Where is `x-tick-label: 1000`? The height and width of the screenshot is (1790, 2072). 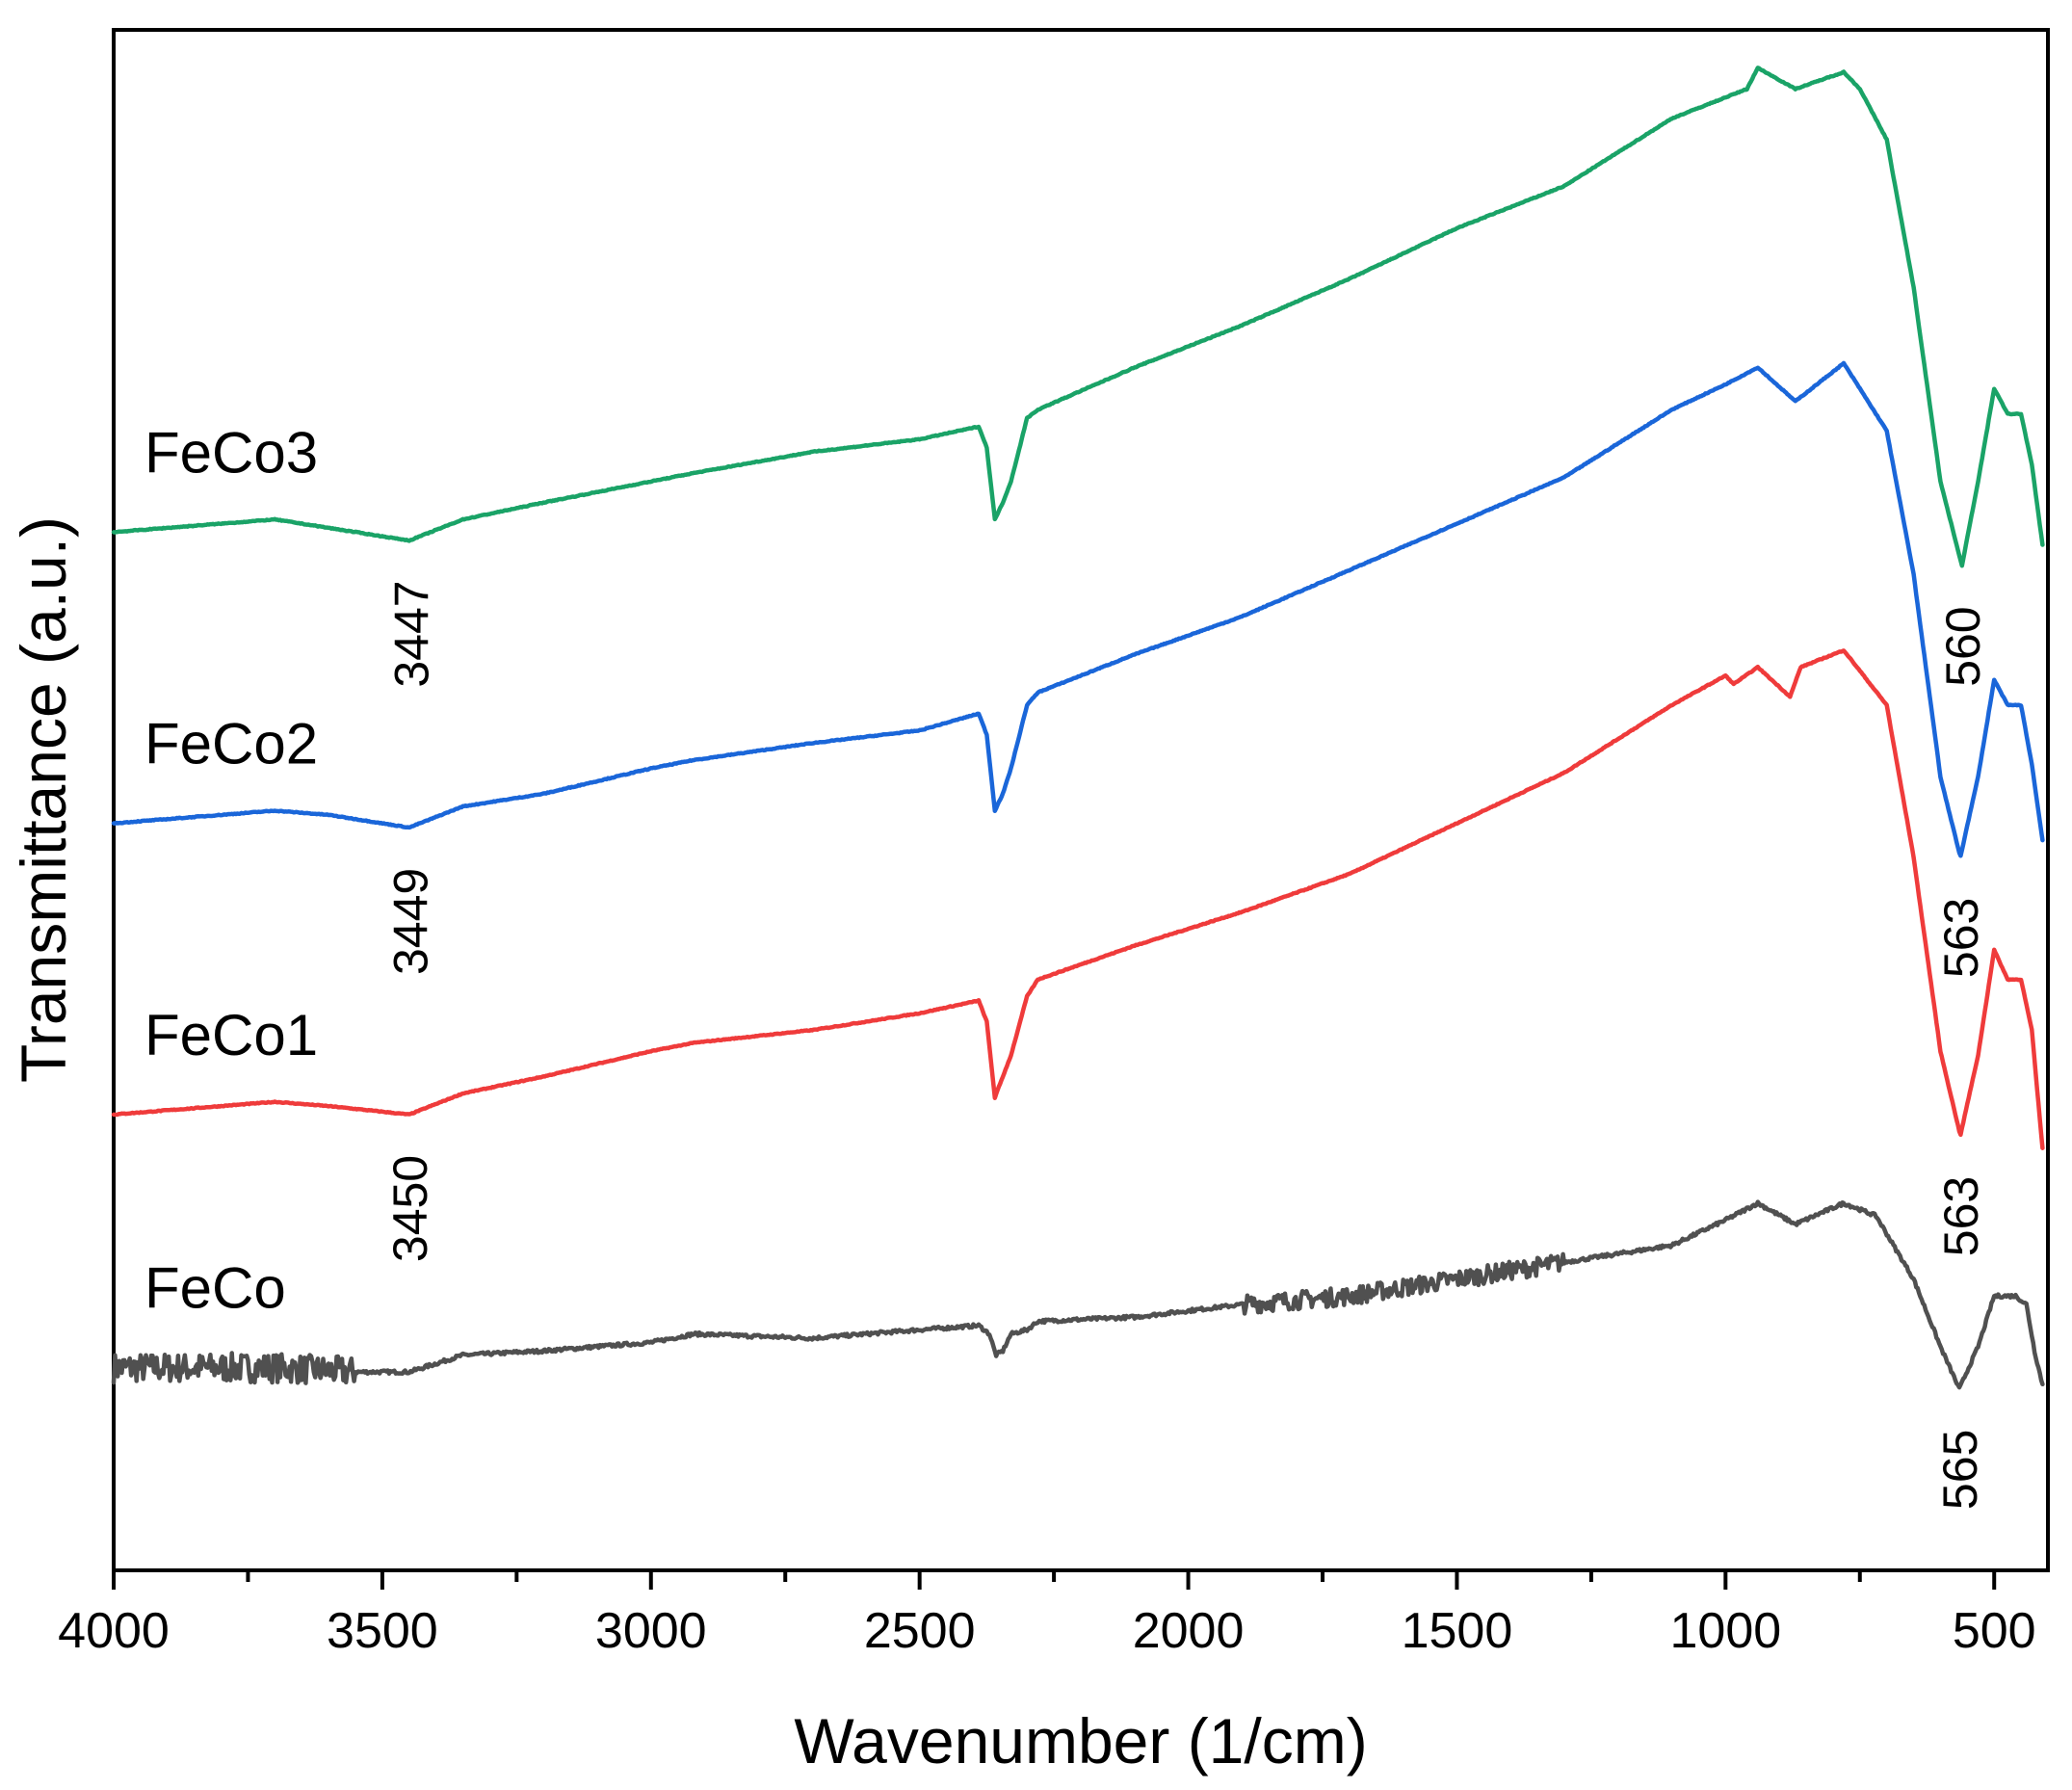
x-tick-label: 1000 is located at coordinates (1725, 1631).